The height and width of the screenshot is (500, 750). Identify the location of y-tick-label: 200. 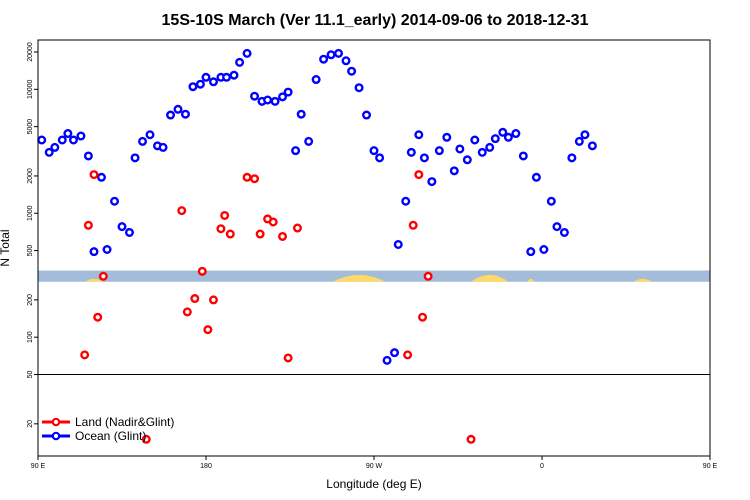
(30, 300).